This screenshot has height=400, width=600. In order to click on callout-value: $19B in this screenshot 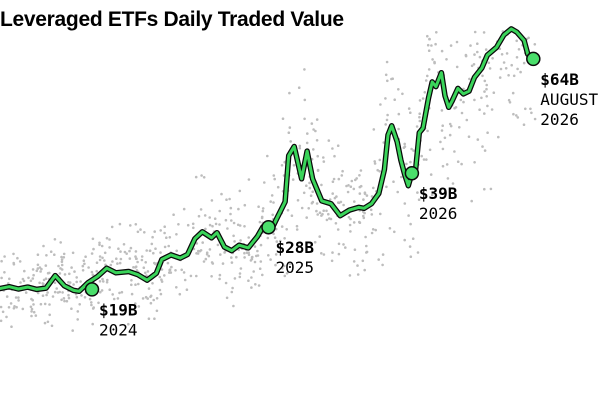, I will do `click(118, 309)`.